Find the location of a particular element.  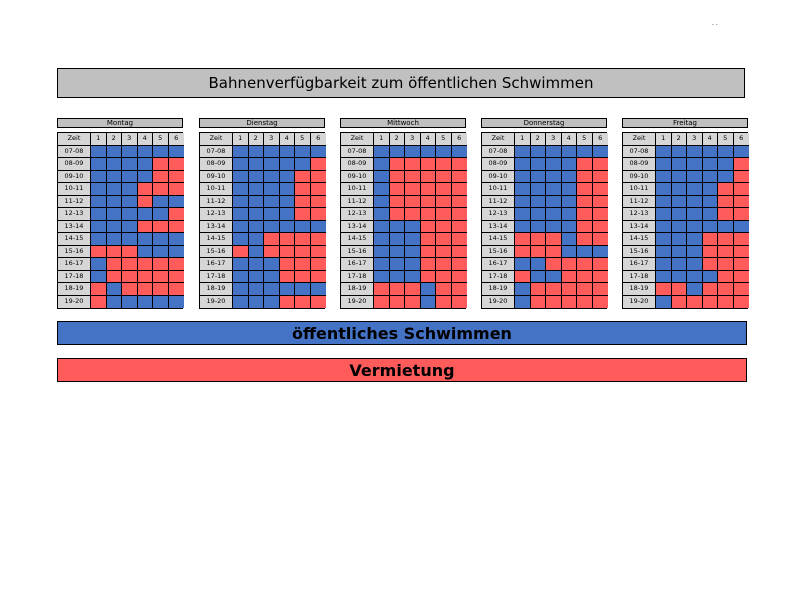

lane-header: 5 is located at coordinates (303, 139).